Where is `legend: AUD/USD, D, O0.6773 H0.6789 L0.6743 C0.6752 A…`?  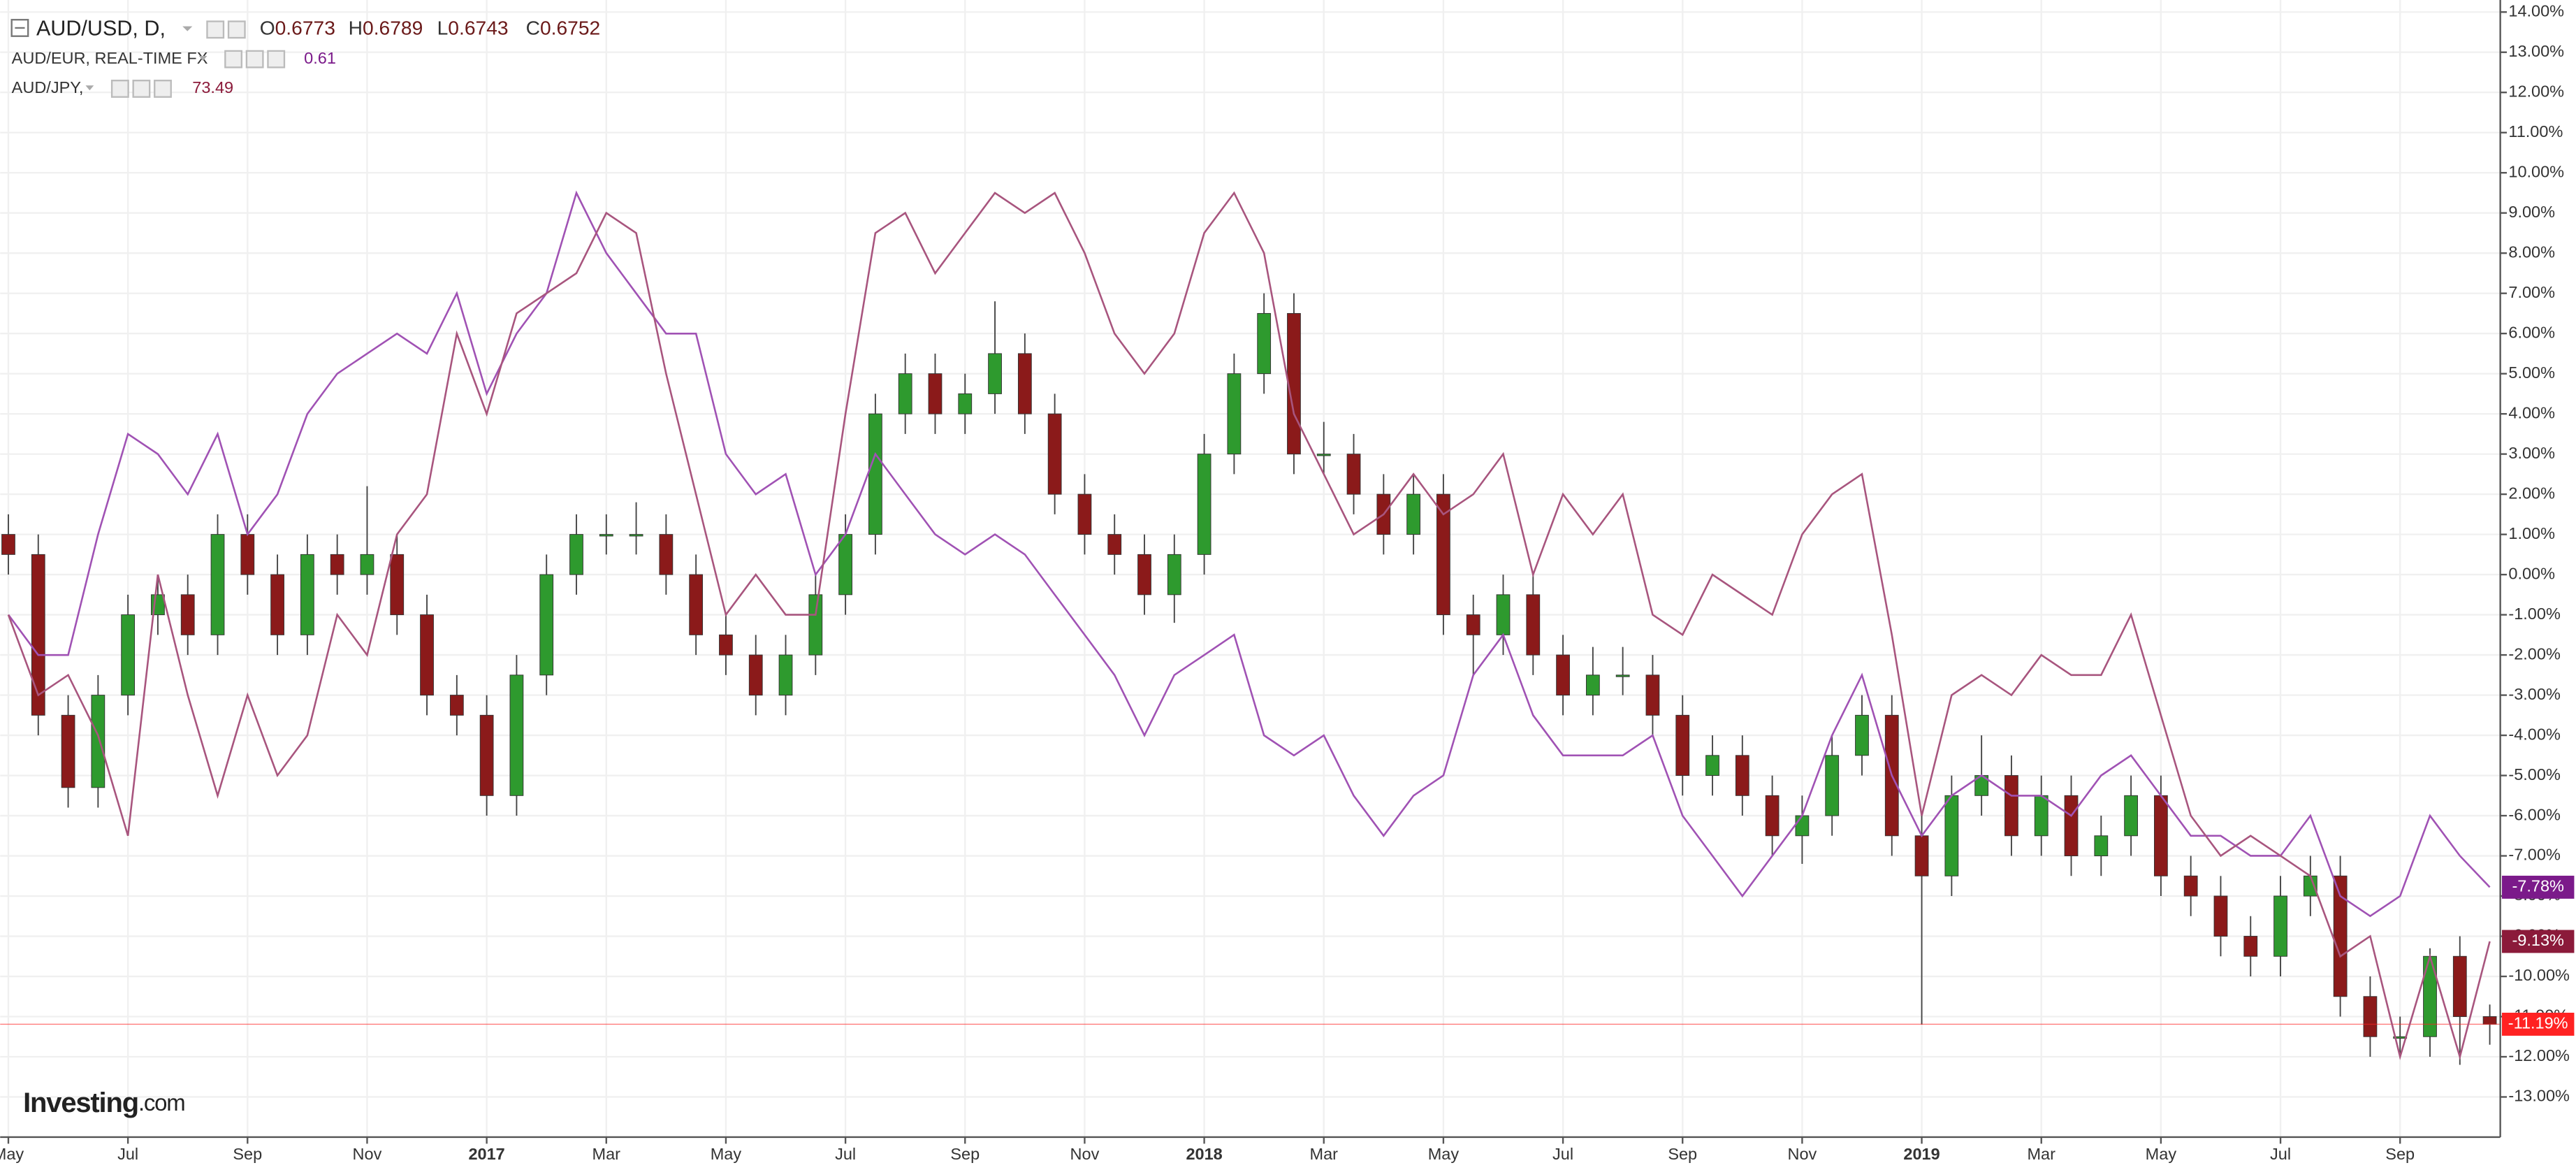 legend: AUD/USD, D, O0.6773 H0.6789 L0.6743 C0.6752 A… is located at coordinates (305, 57).